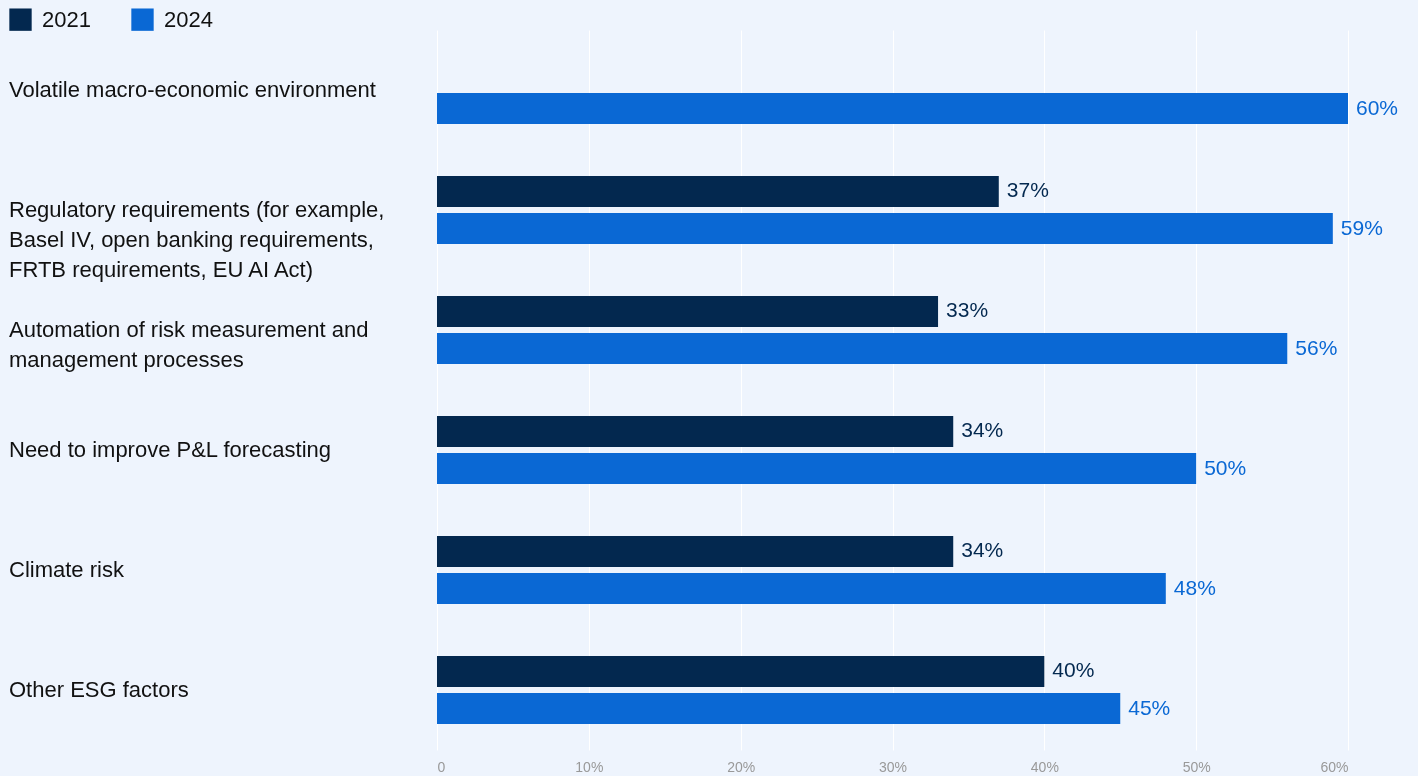  I want to click on legend-label: 2024, so click(188, 19).